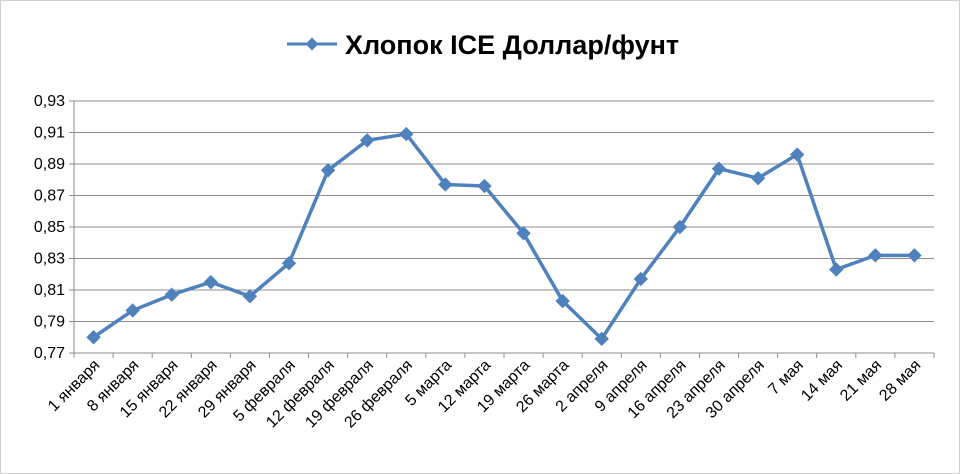 This screenshot has width=960, height=474. Describe the element at coordinates (49, 353) in the screenshot. I see `y-tick-label: 0,77` at that location.